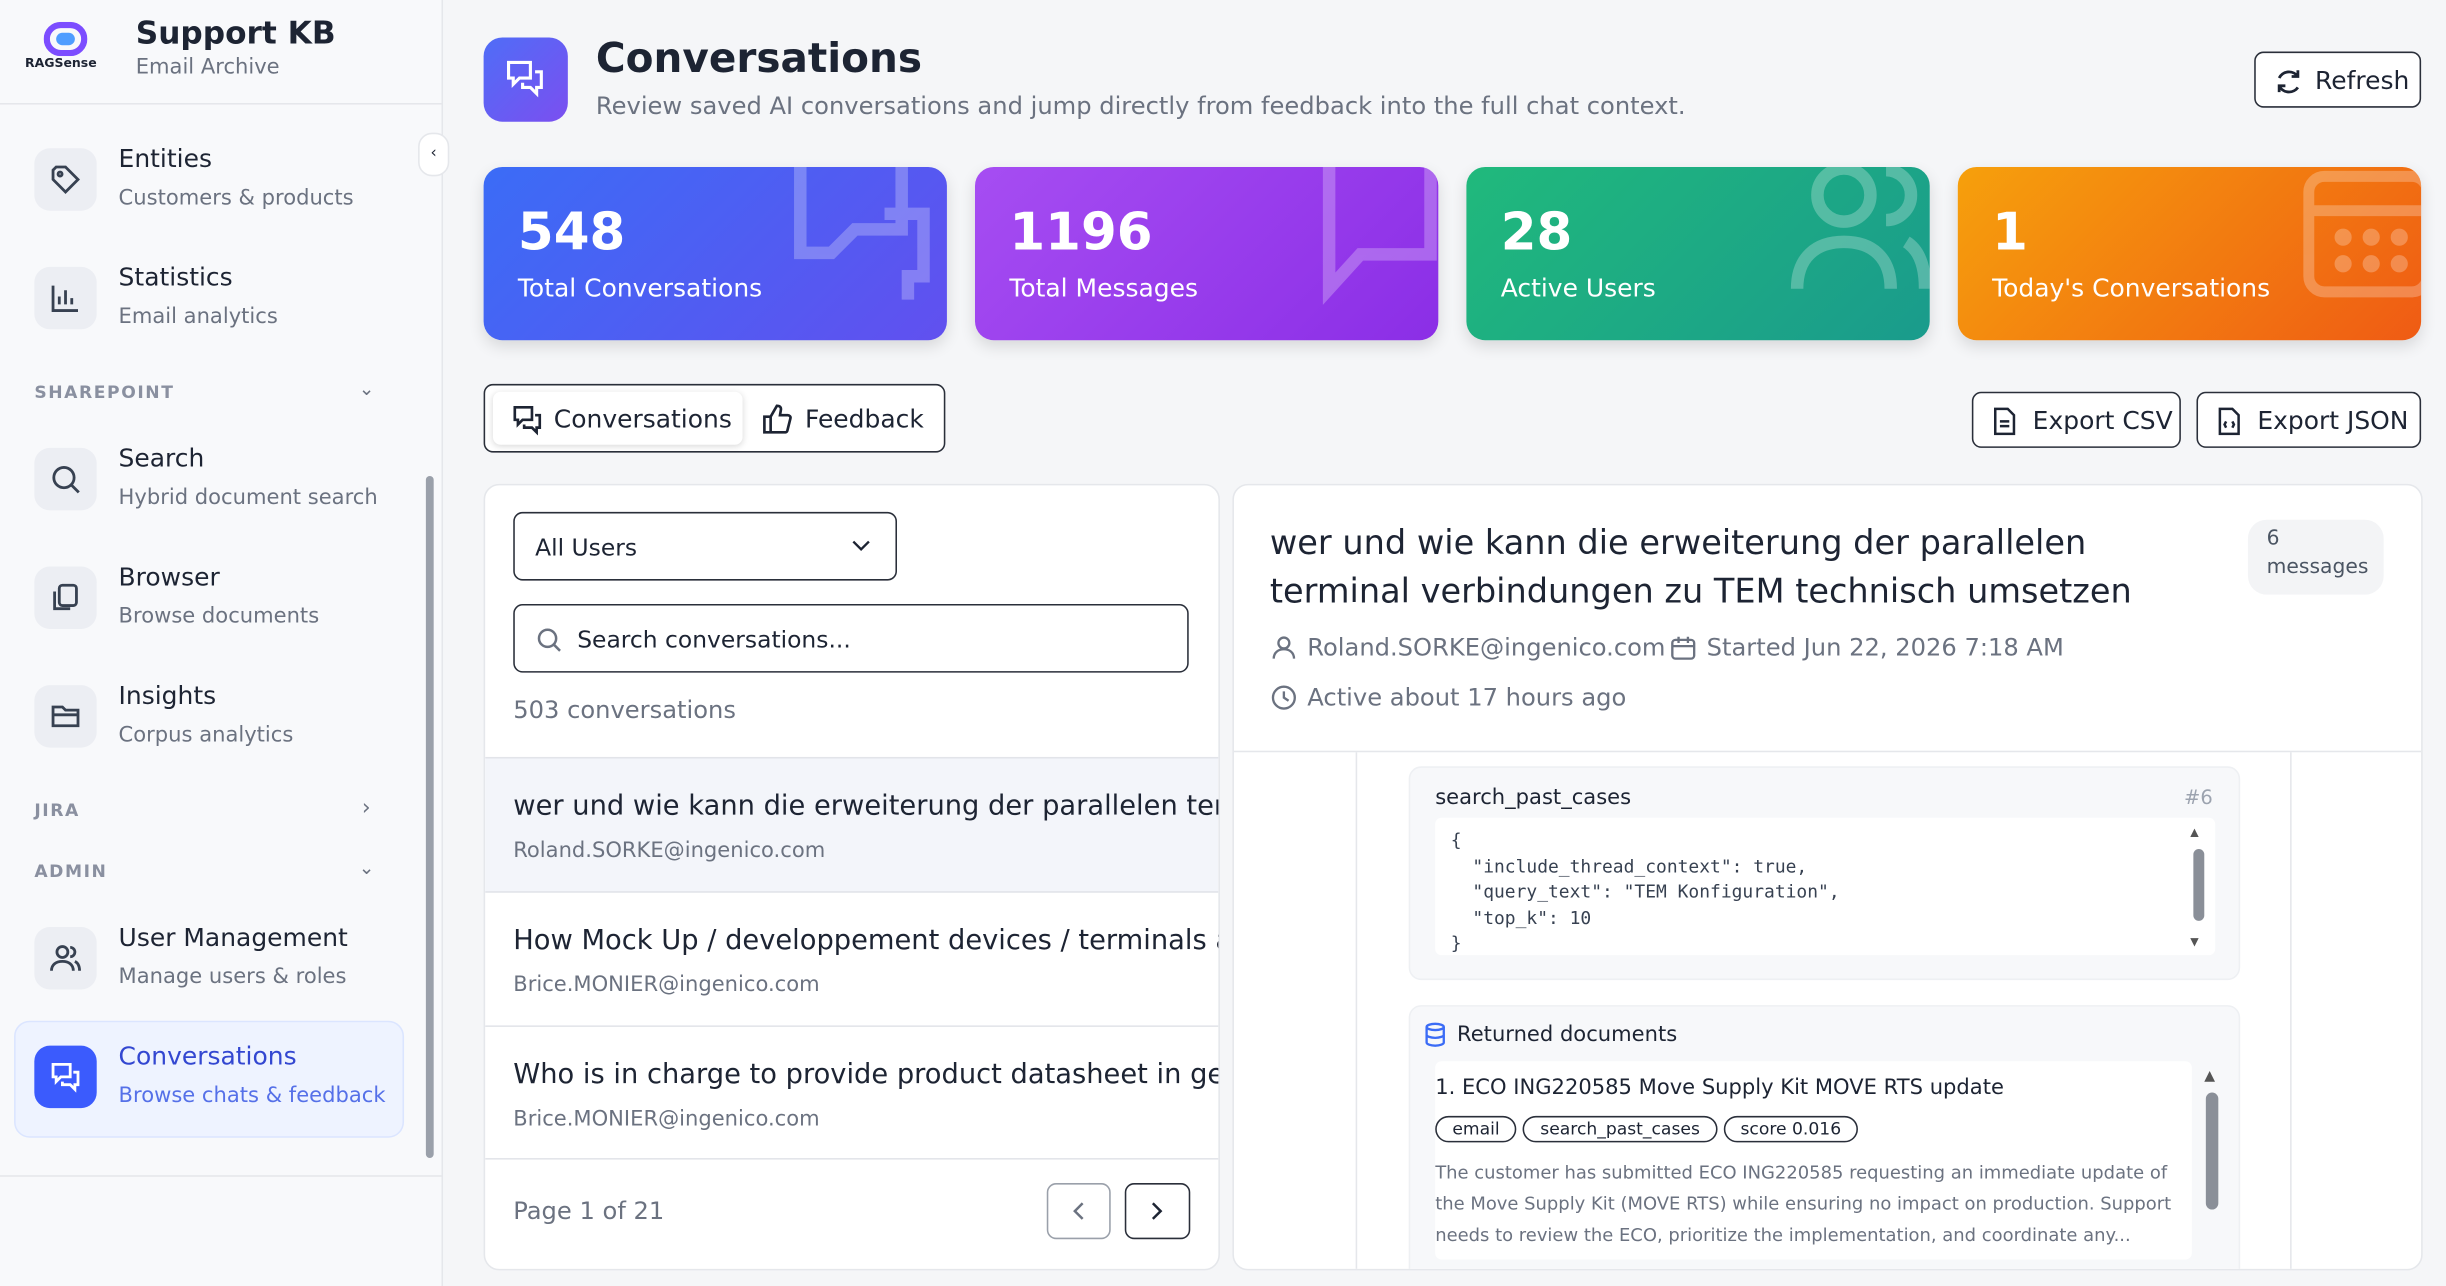 The height and width of the screenshot is (1286, 2446). Describe the element at coordinates (1629, 865) in the screenshot. I see `code-line: "include_thread_context": true,` at that location.